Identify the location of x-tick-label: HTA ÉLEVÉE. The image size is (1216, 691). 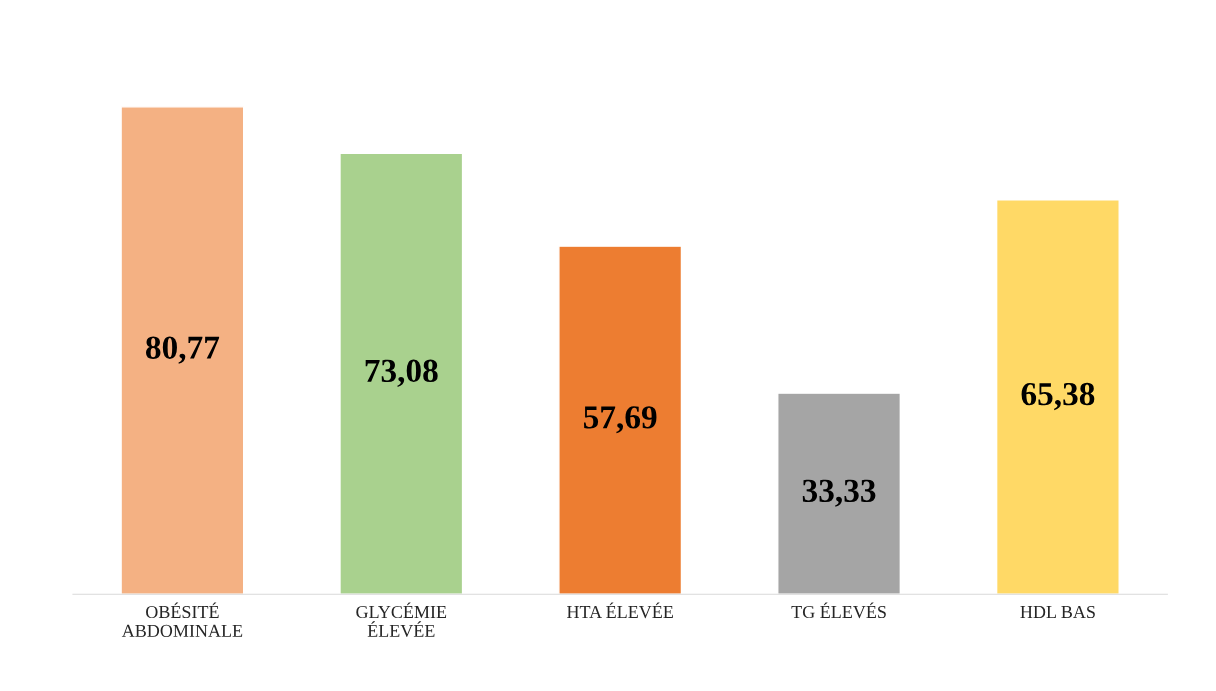
(620, 610).